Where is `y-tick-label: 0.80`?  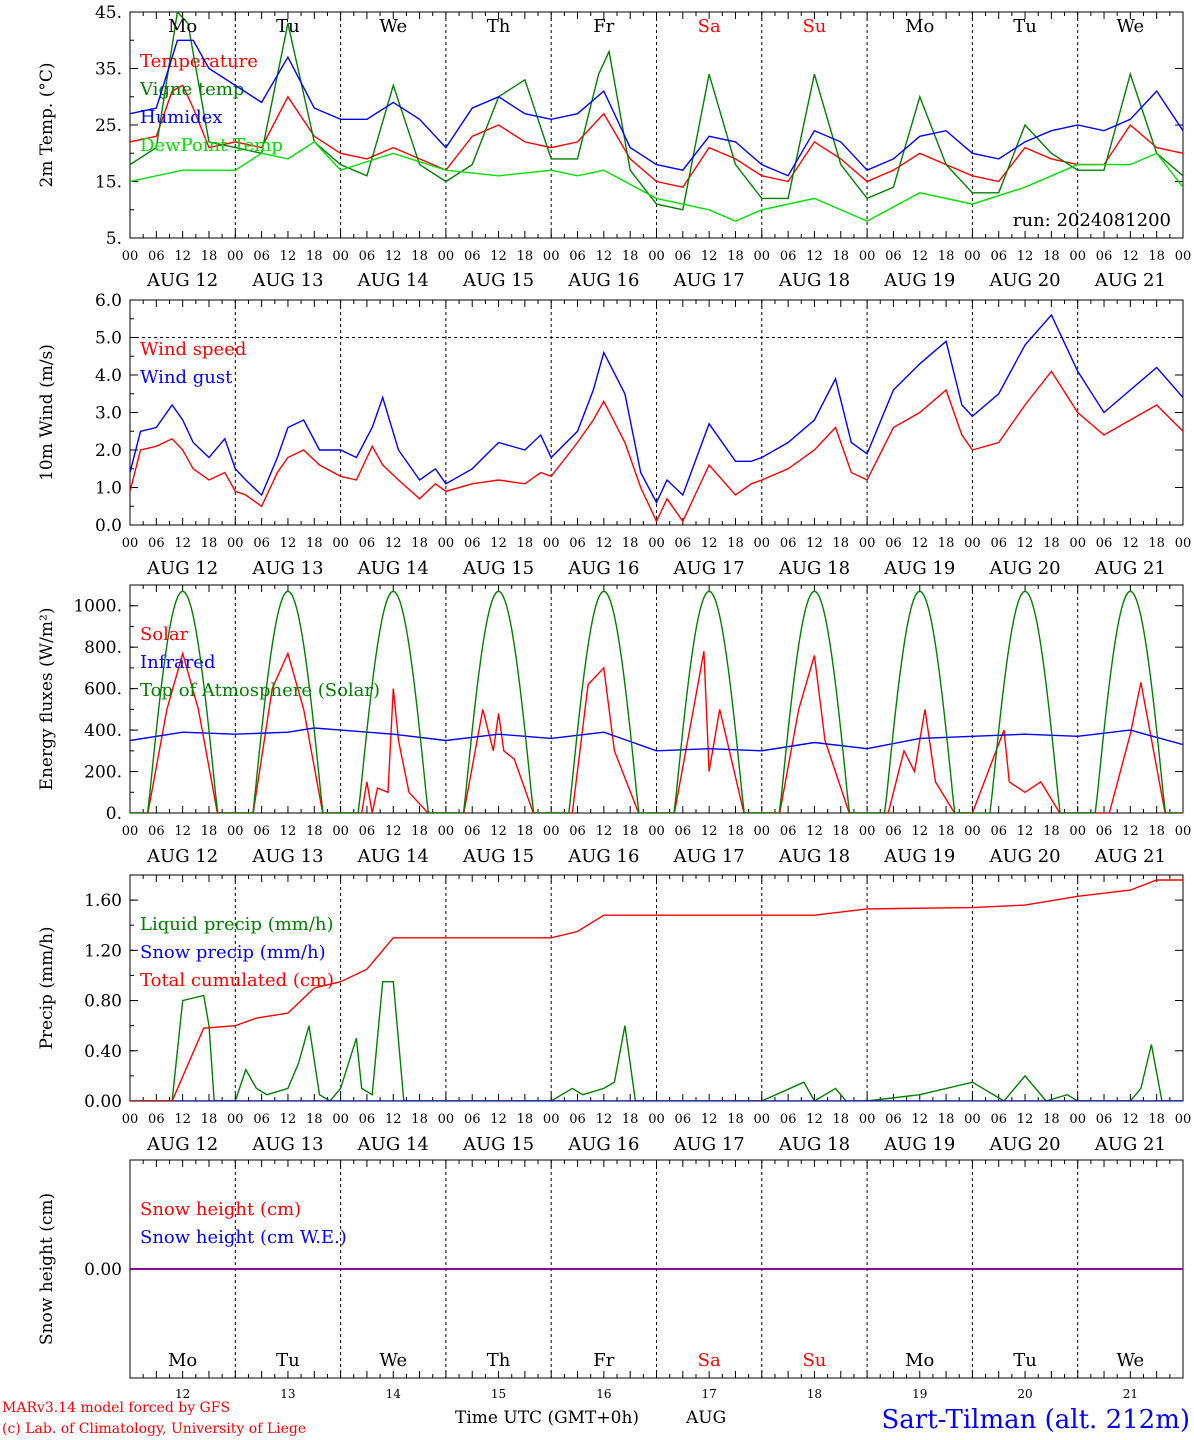 y-tick-label: 0.80 is located at coordinates (103, 1002).